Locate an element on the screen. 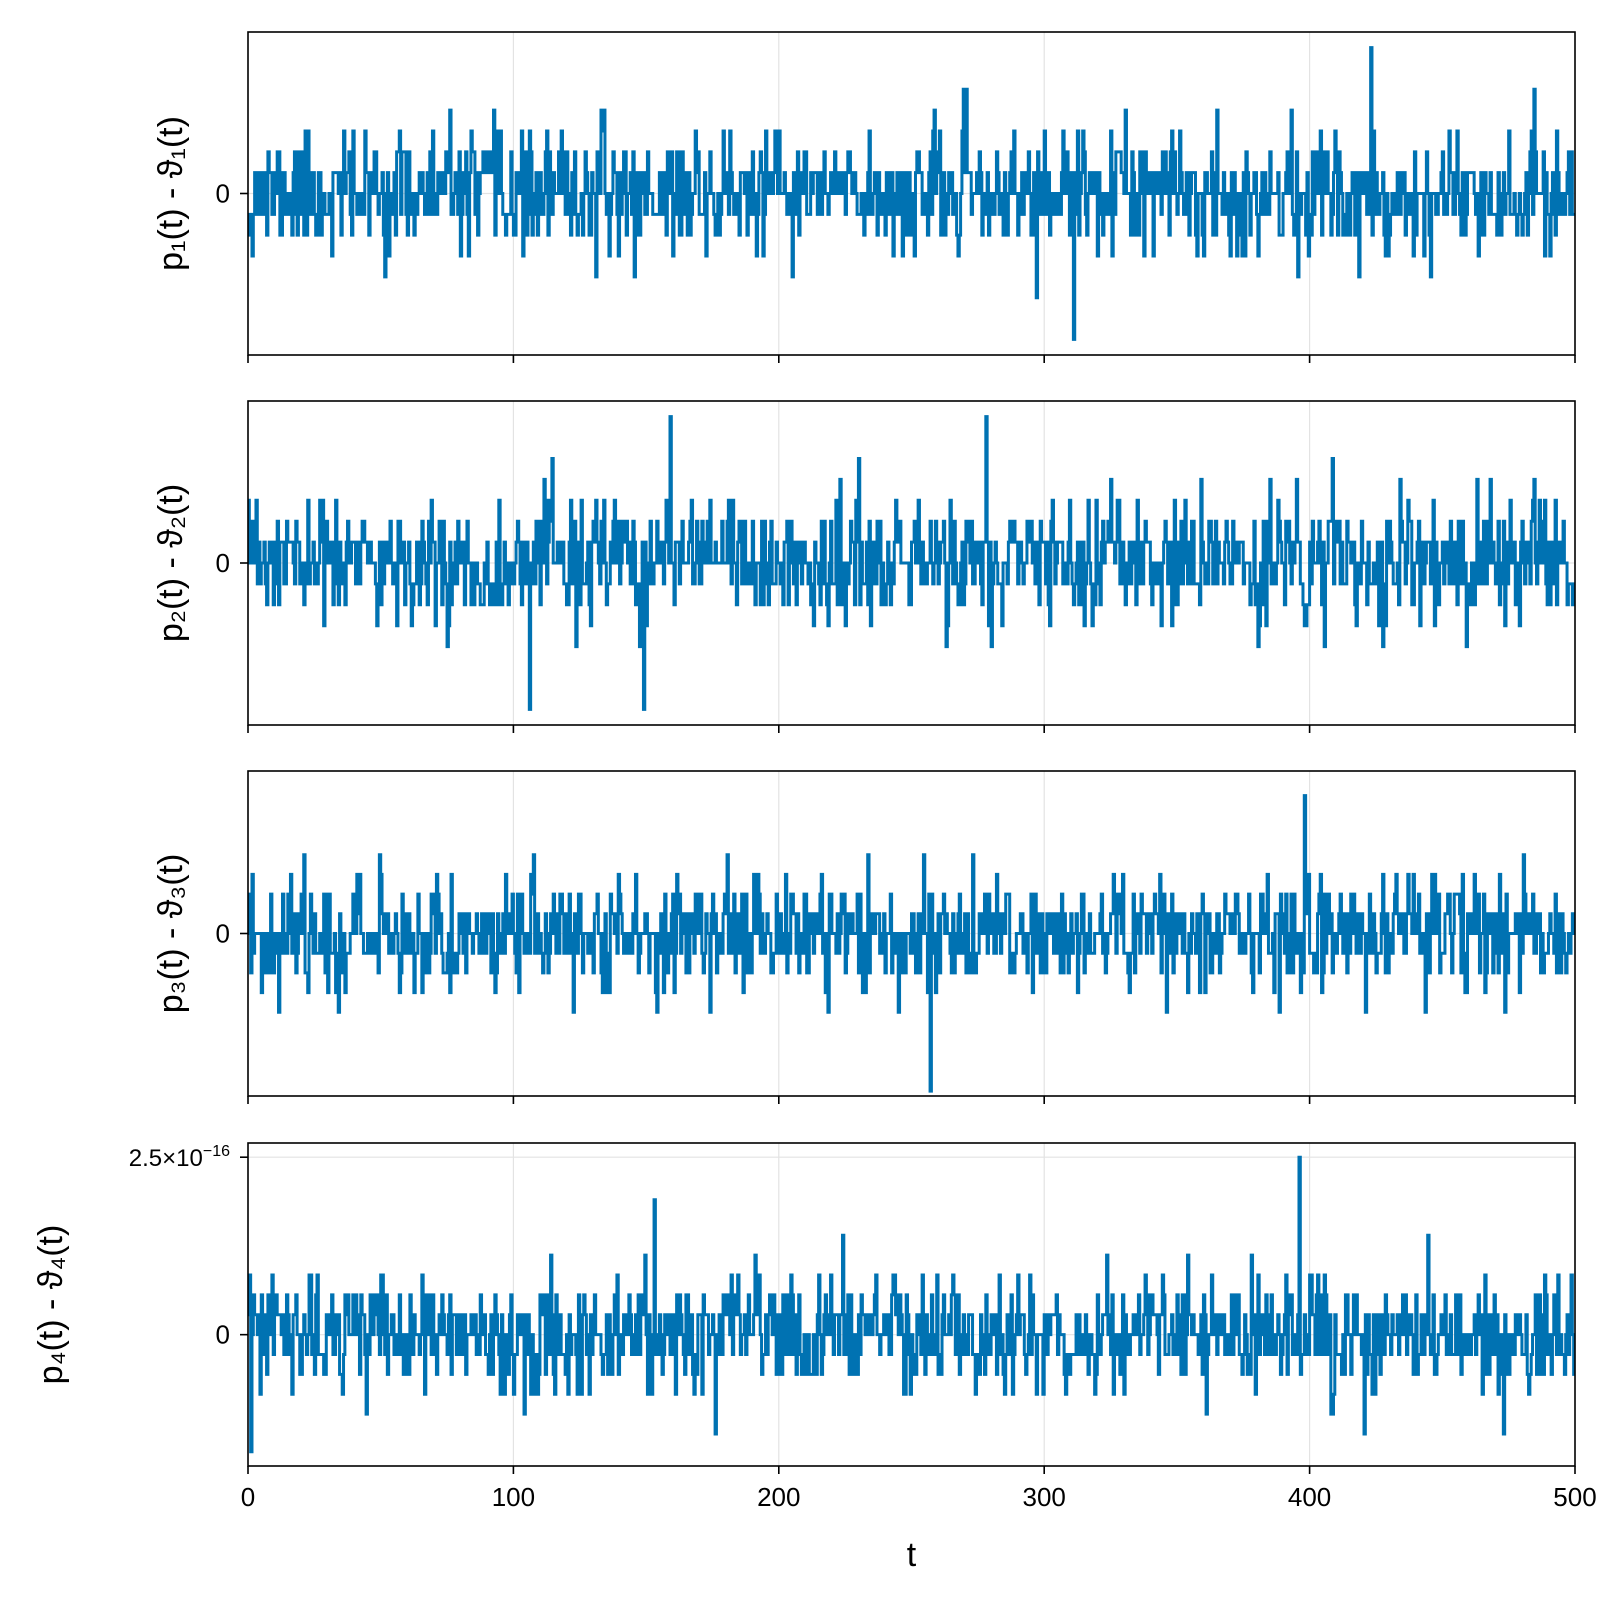 The height and width of the screenshot is (1600, 1600). y-axis-label: p₄(t) - ϑ₄(t) is located at coordinates (51, 1305).